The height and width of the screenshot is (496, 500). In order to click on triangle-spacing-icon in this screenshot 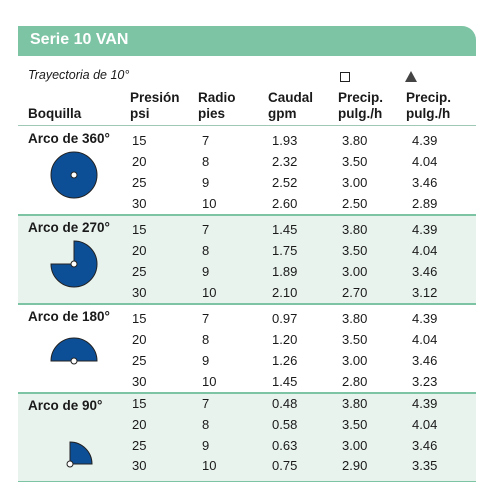, I will do `click(411, 76)`.